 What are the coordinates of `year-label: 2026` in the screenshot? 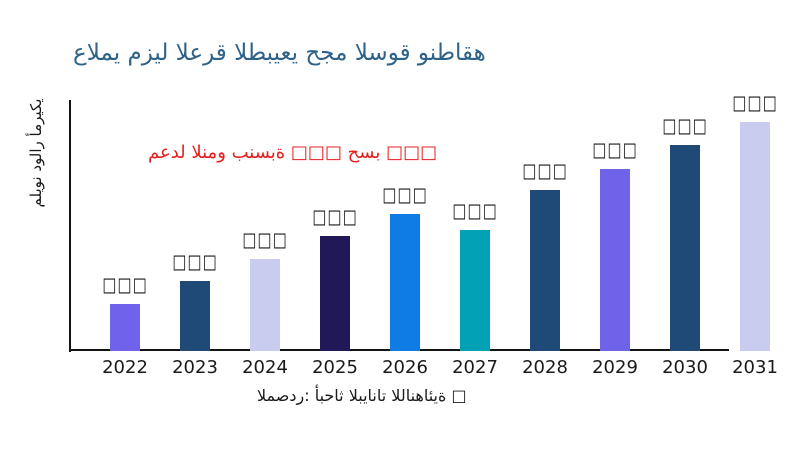 It's located at (405, 367).